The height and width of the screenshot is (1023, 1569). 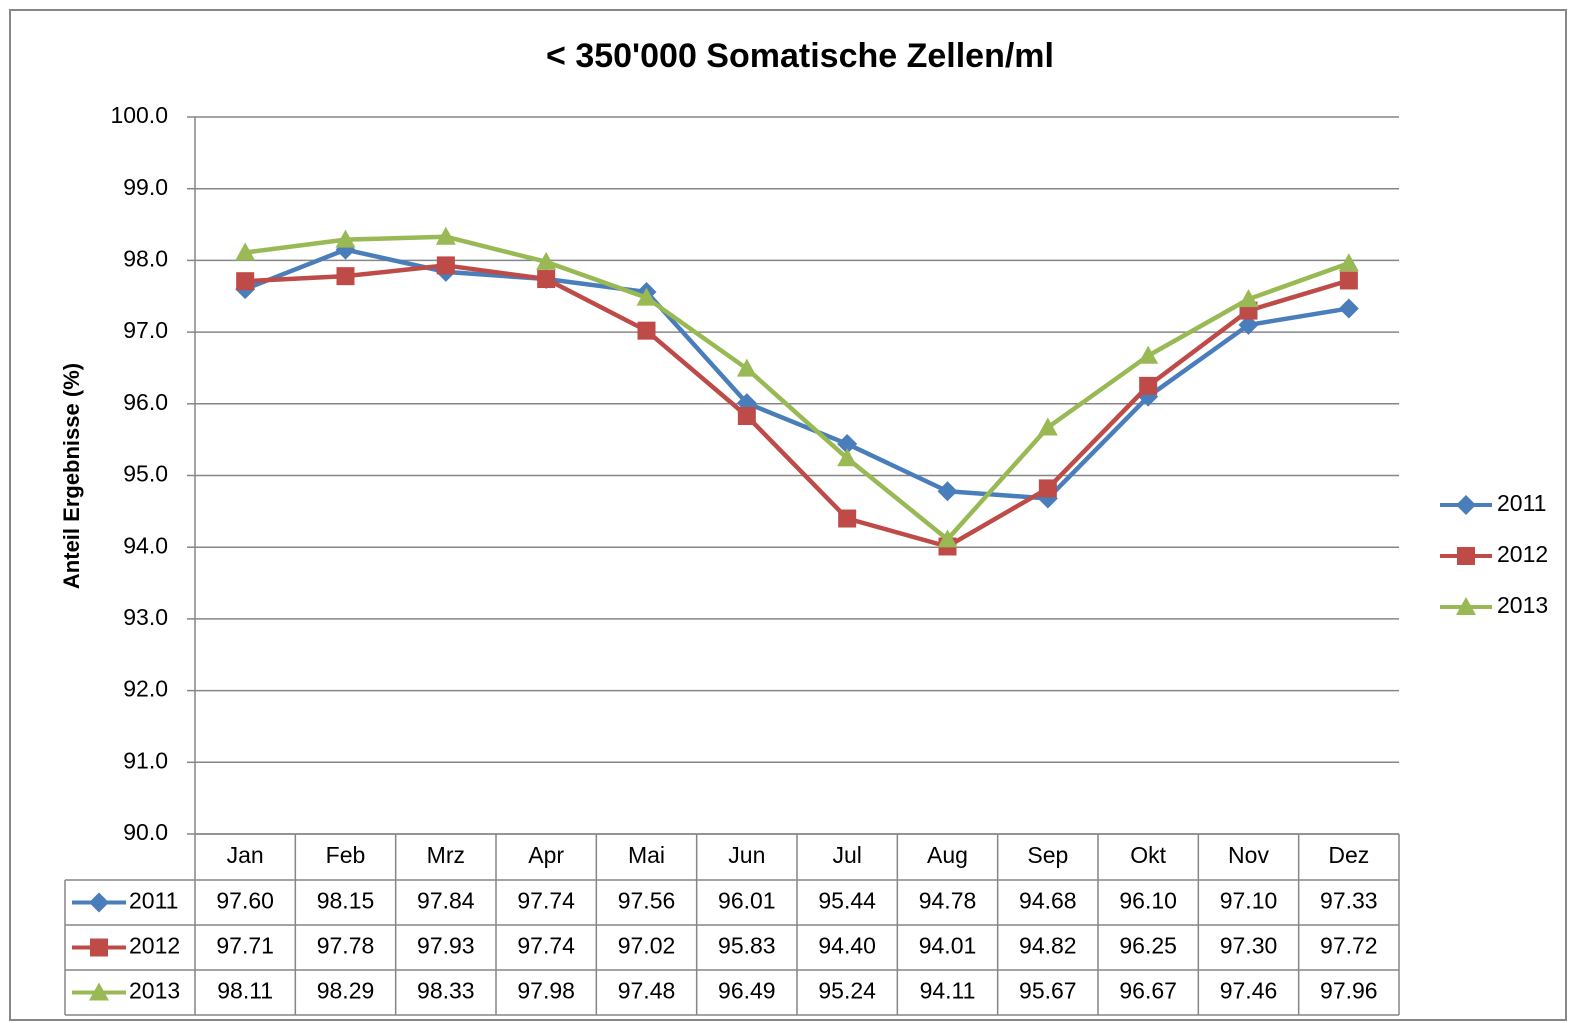 What do you see at coordinates (546, 991) in the screenshot?
I see `table-value: 97.98` at bounding box center [546, 991].